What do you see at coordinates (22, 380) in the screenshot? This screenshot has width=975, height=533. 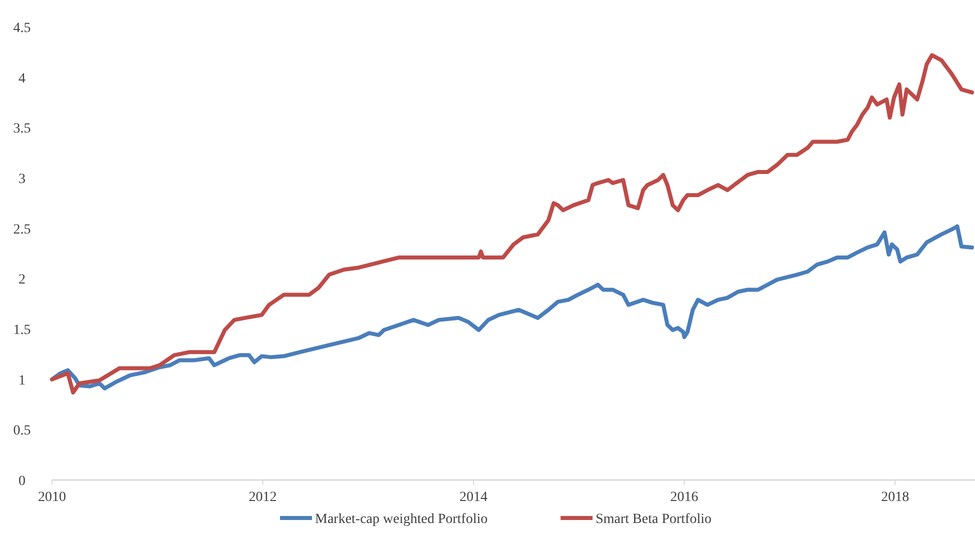 I see `y-tick-label: 1` at bounding box center [22, 380].